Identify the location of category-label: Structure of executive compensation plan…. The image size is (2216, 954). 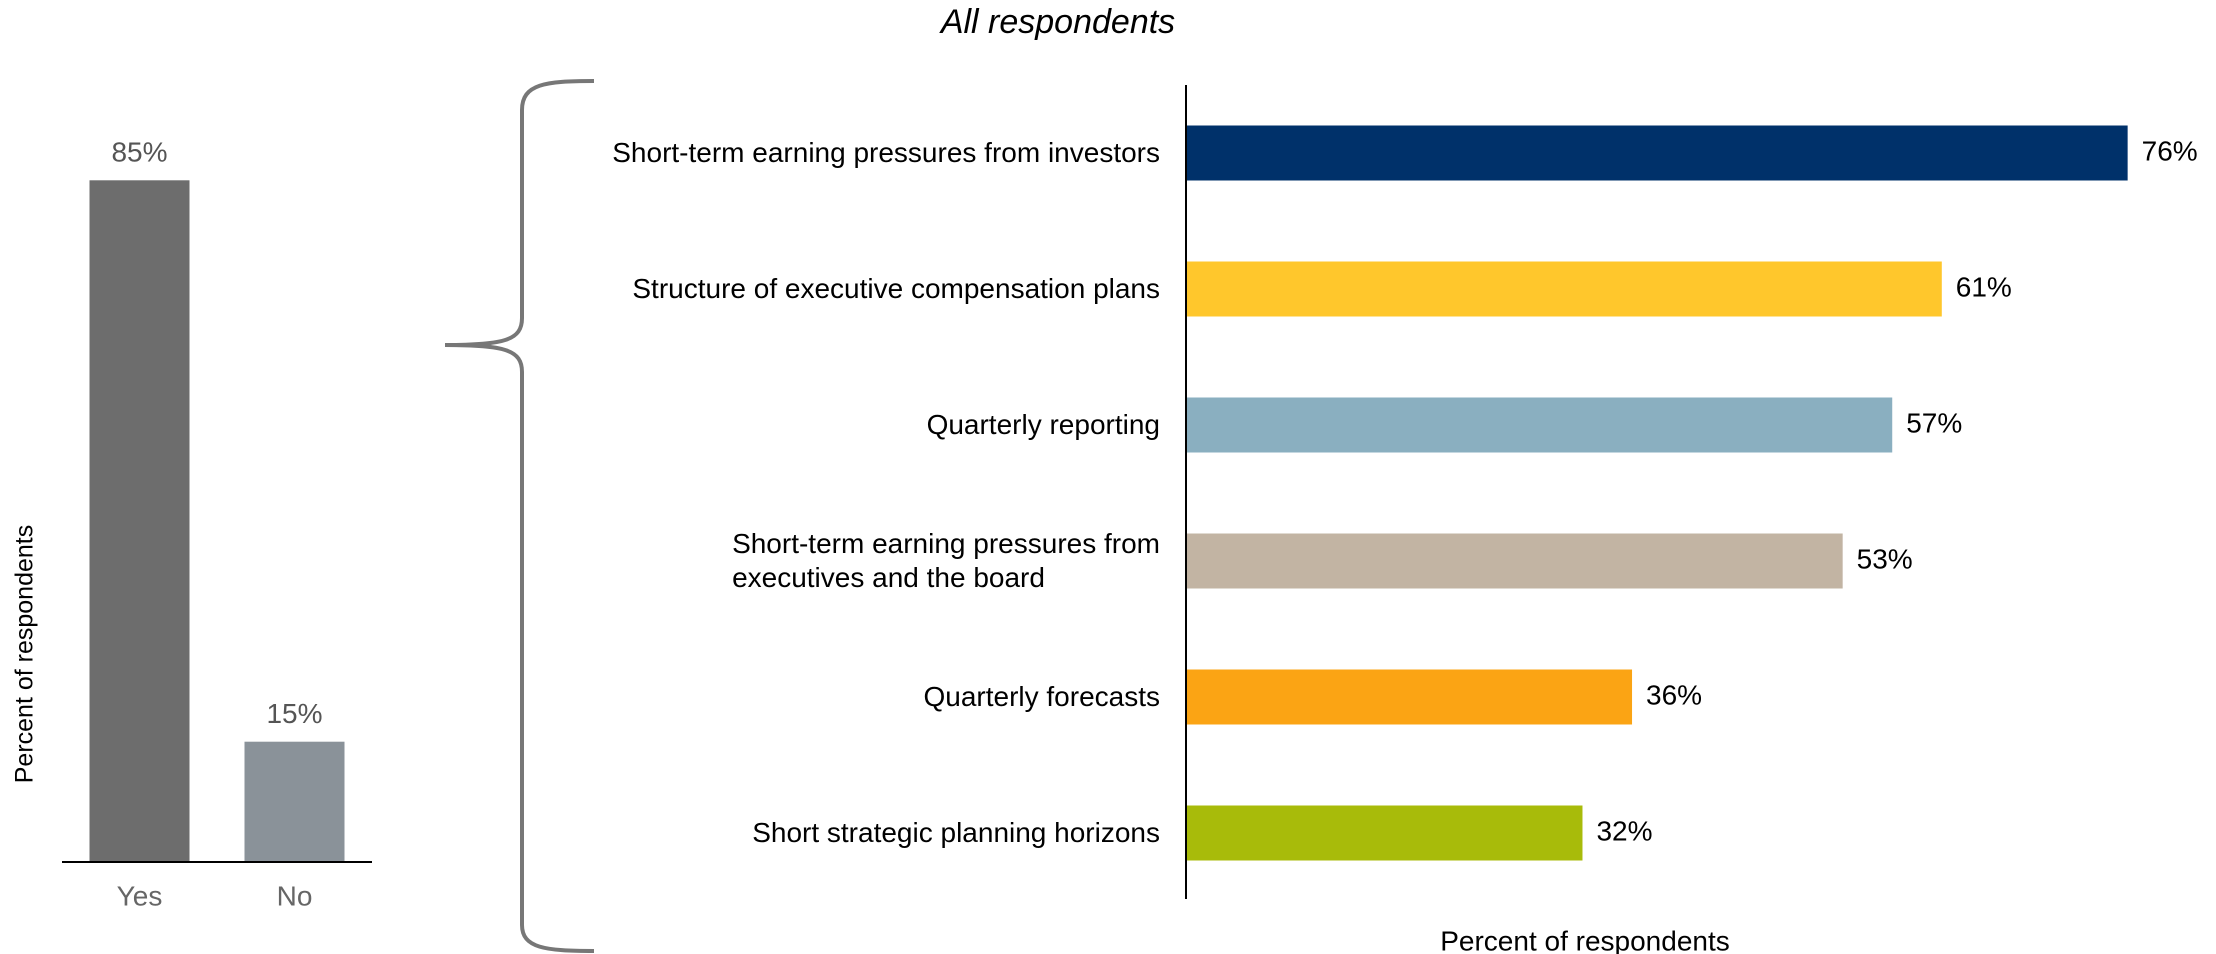
(896, 288).